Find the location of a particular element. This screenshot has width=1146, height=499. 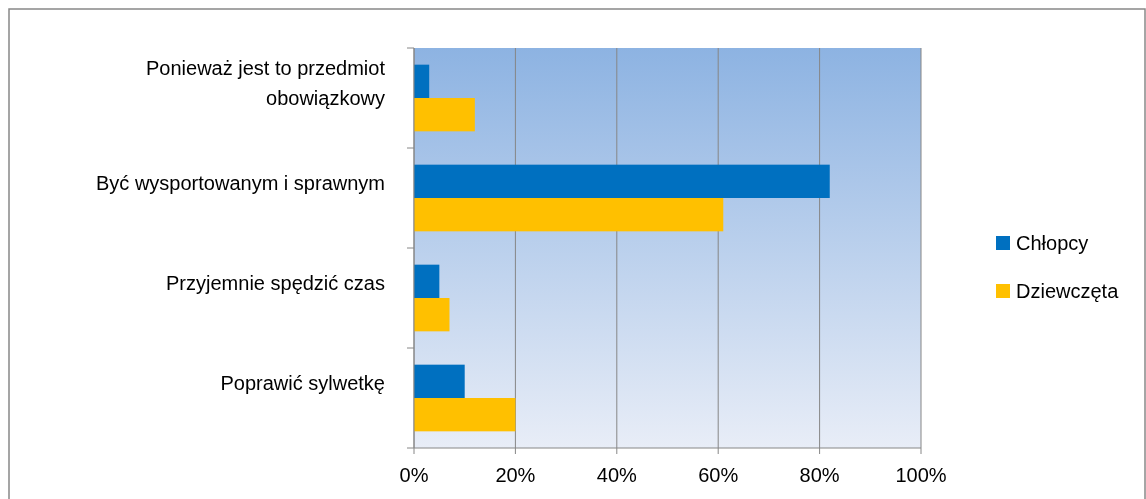

x-tick-label: 100% is located at coordinates (921, 475).